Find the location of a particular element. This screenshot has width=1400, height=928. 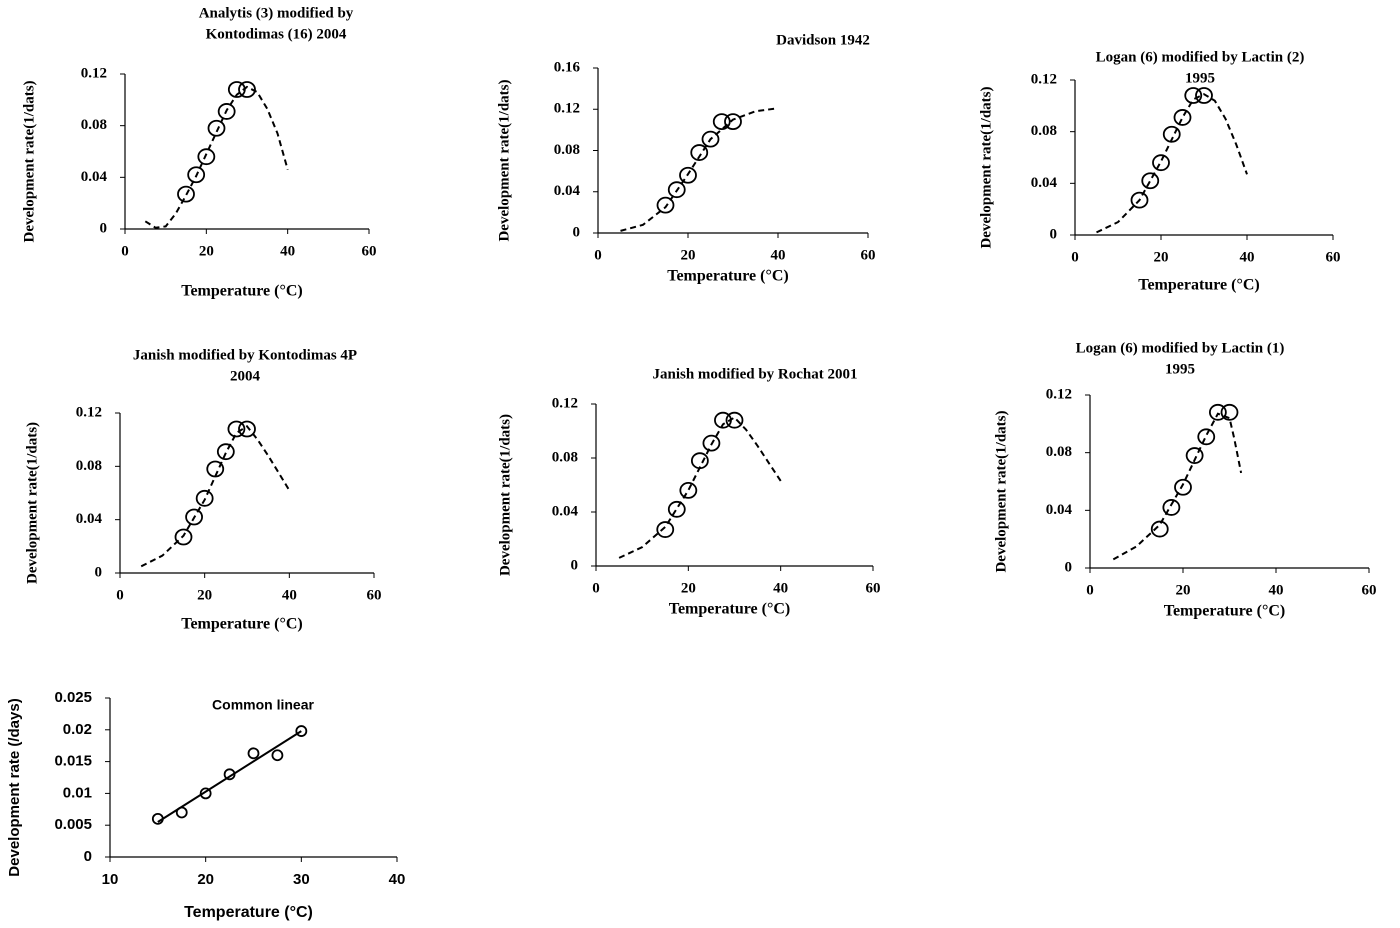

chart-title: Kontodimas (16) 2004 is located at coordinates (276, 34).